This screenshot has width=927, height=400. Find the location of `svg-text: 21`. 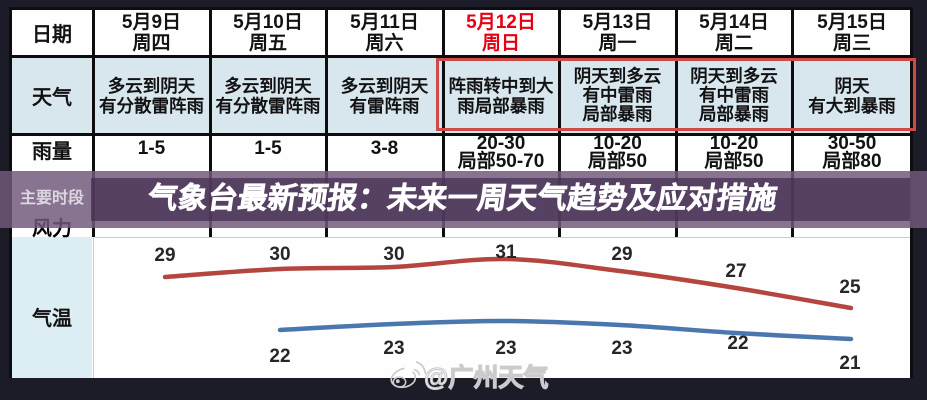

svg-text: 21 is located at coordinates (850, 363).